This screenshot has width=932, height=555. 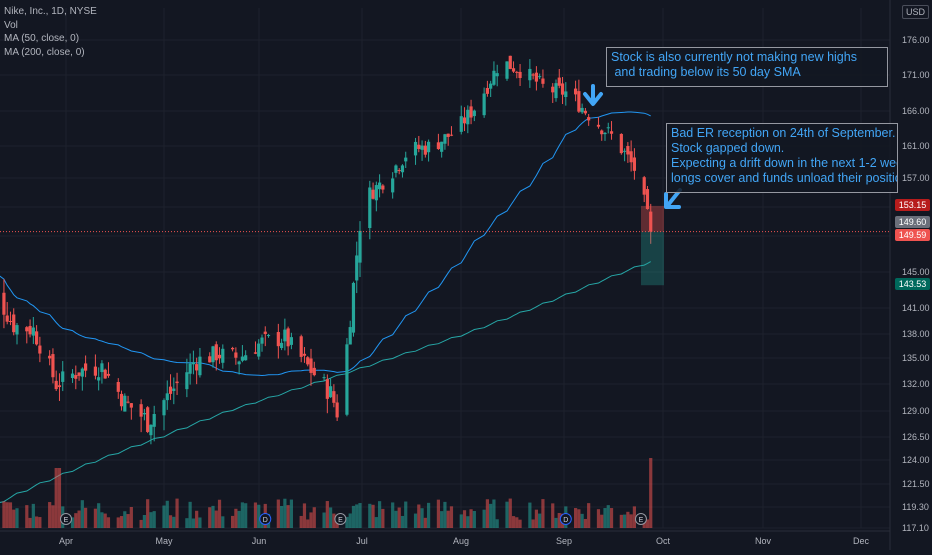 I want to click on y-tick-label: 166.00, so click(x=916, y=111).